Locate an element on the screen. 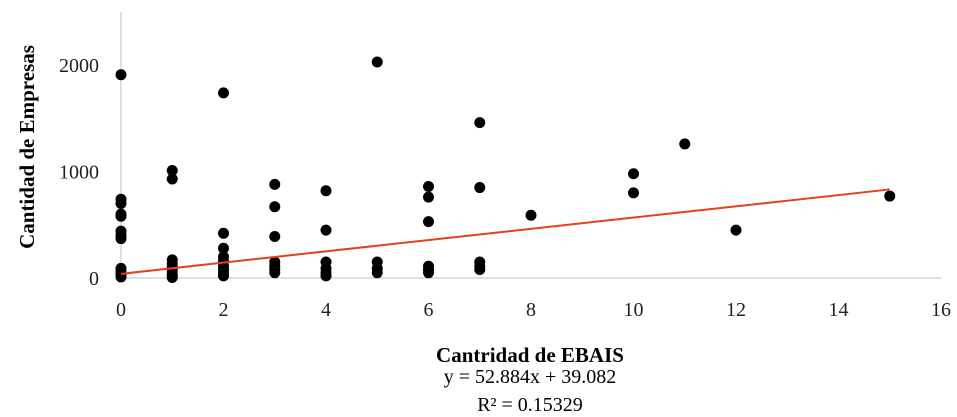  x-tick-label: 8 is located at coordinates (531, 310).